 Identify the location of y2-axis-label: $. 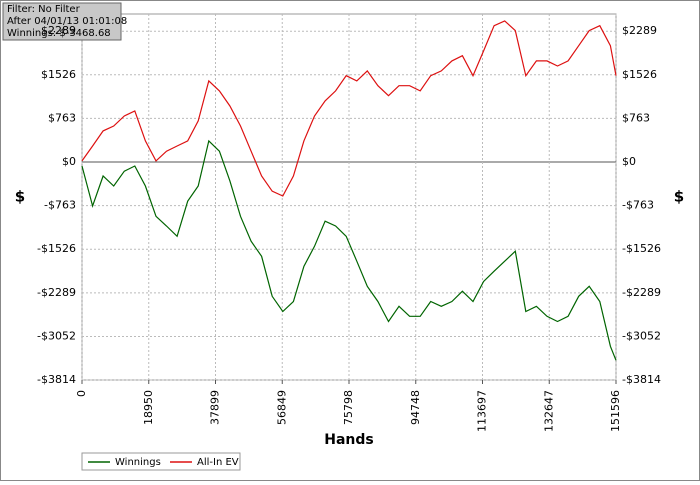
(679, 197).